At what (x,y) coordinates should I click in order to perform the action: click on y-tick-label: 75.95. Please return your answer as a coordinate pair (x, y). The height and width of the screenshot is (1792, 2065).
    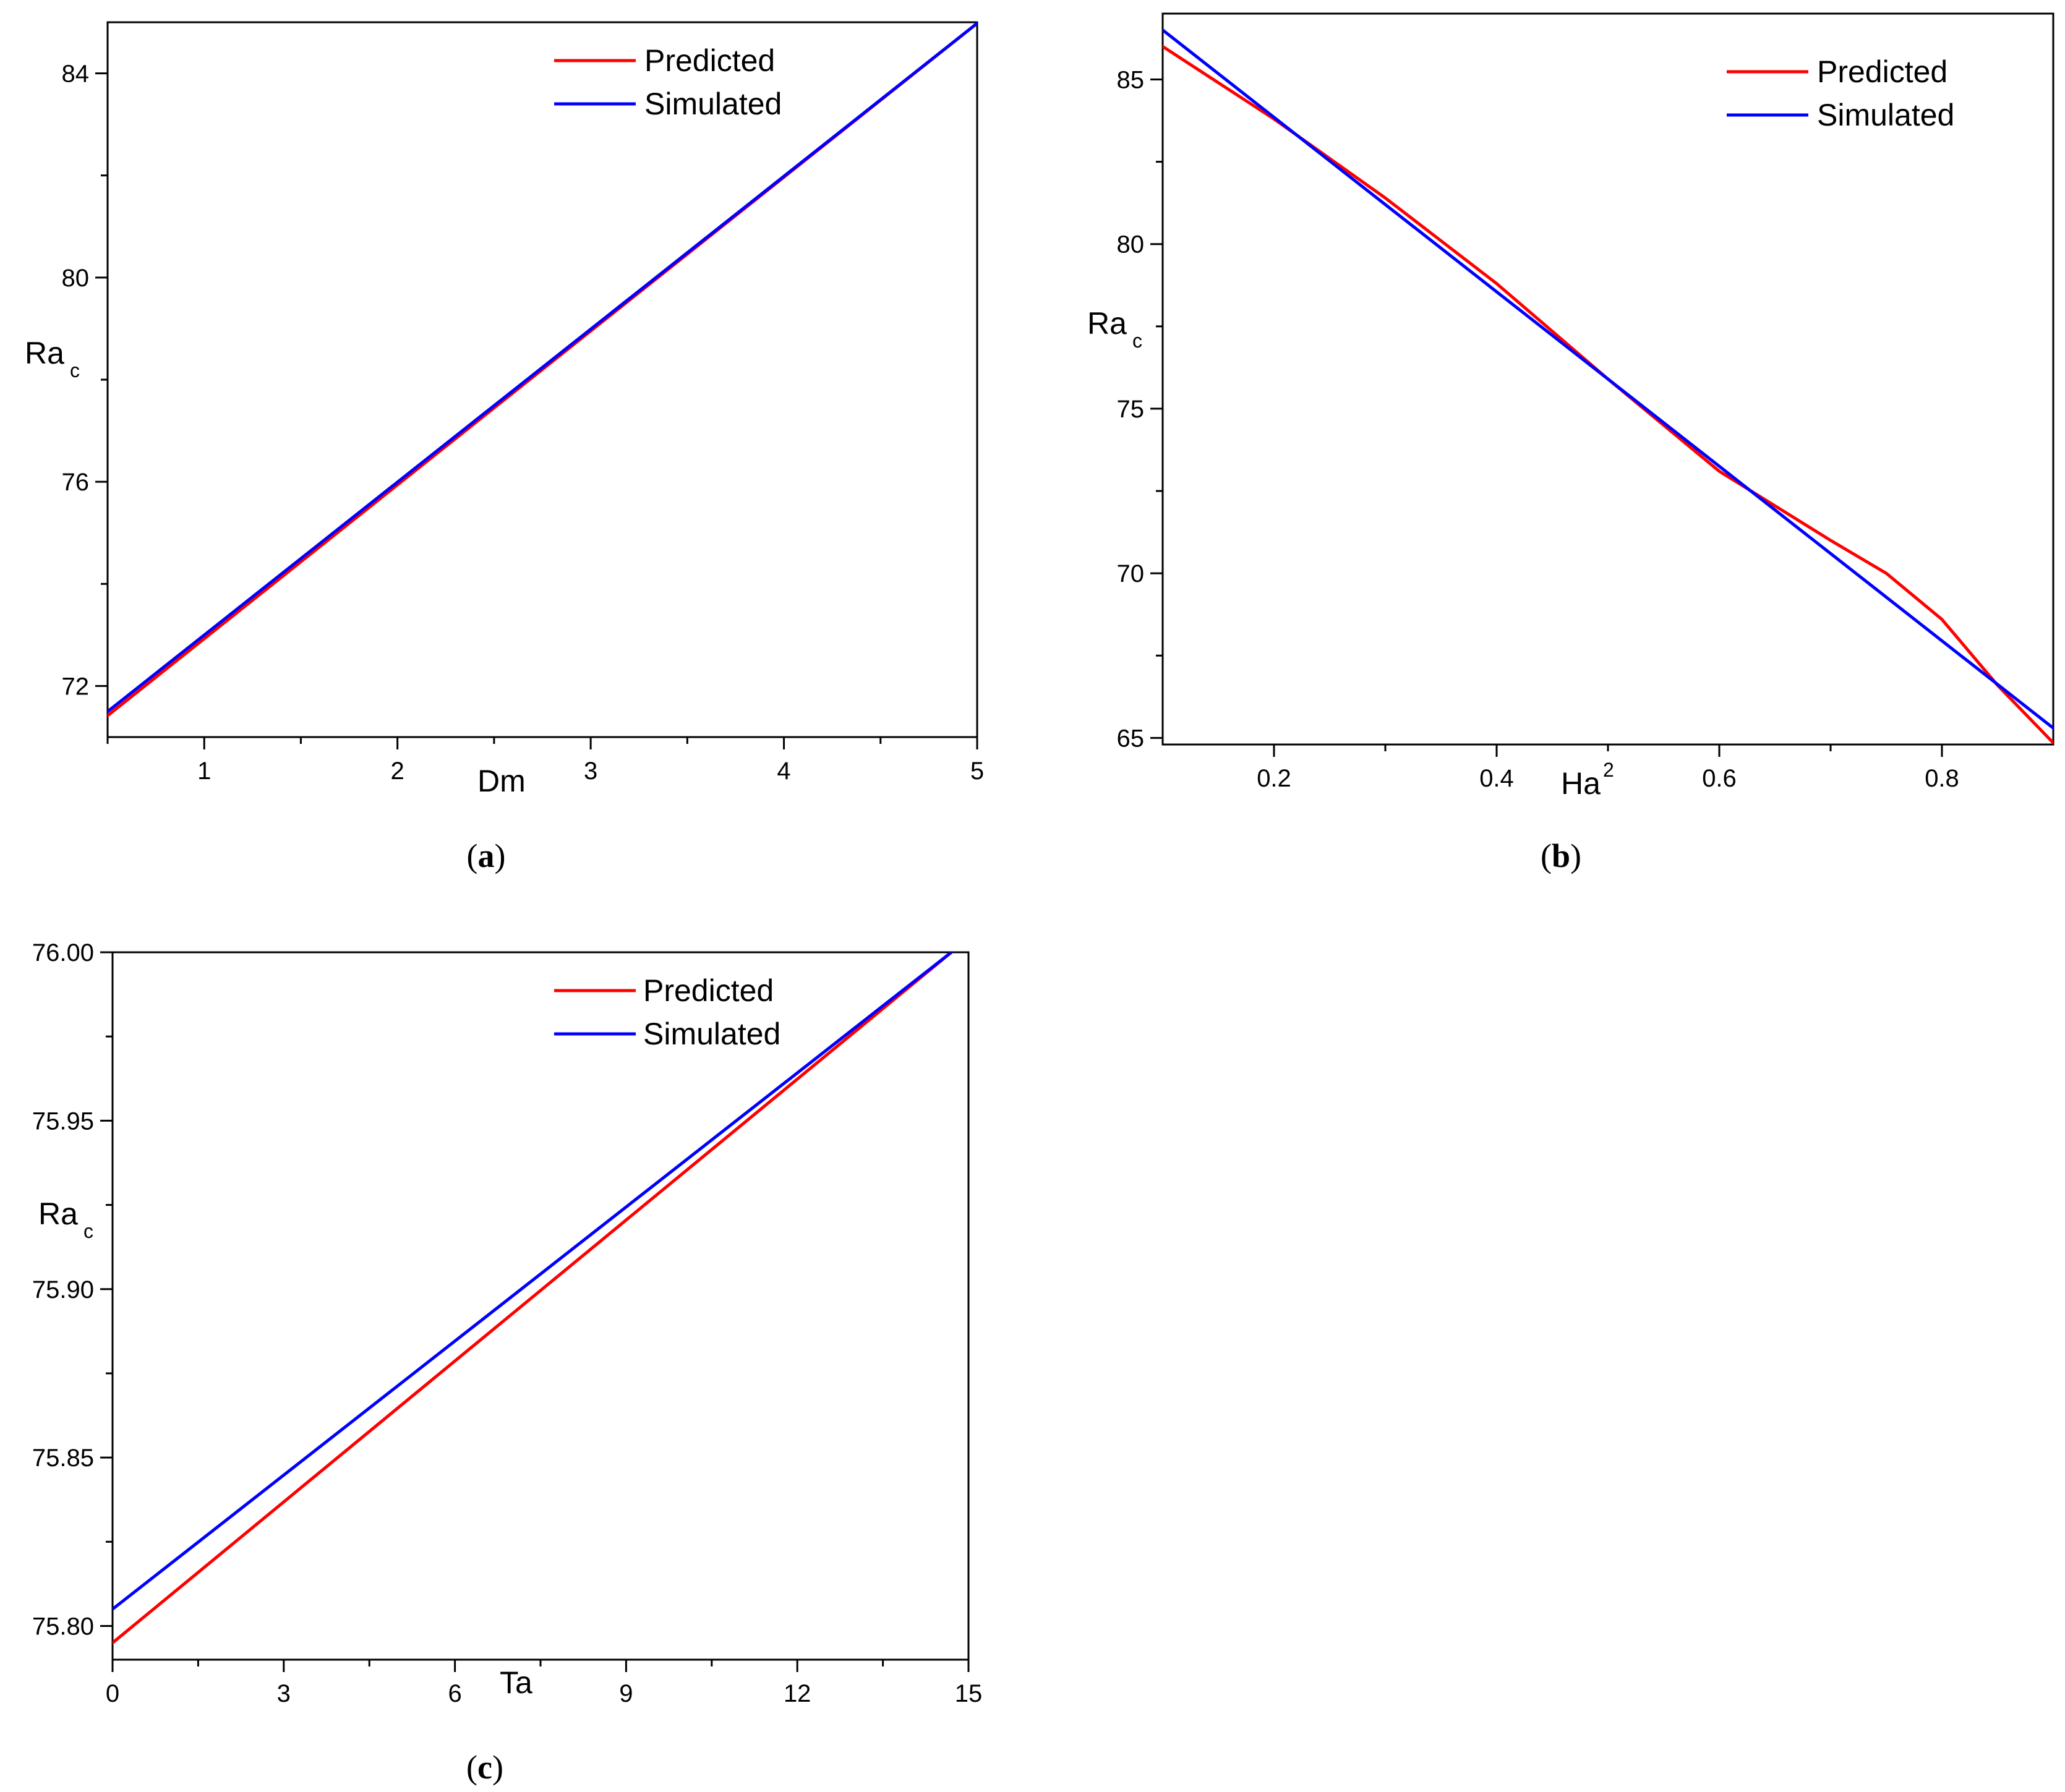
    Looking at the image, I should click on (63, 1121).